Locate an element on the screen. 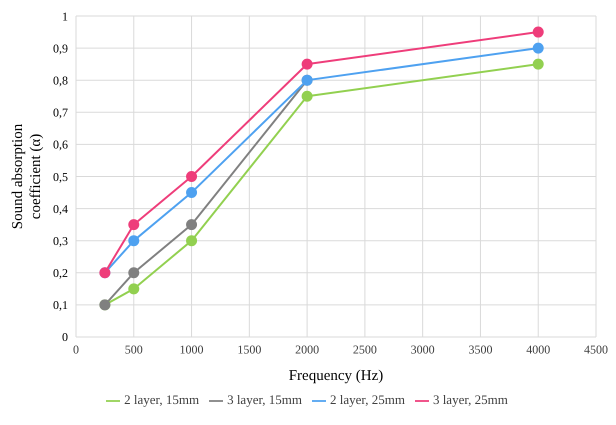 This screenshot has width=616, height=425. y-tick-label: 0,3 is located at coordinates (60, 241).